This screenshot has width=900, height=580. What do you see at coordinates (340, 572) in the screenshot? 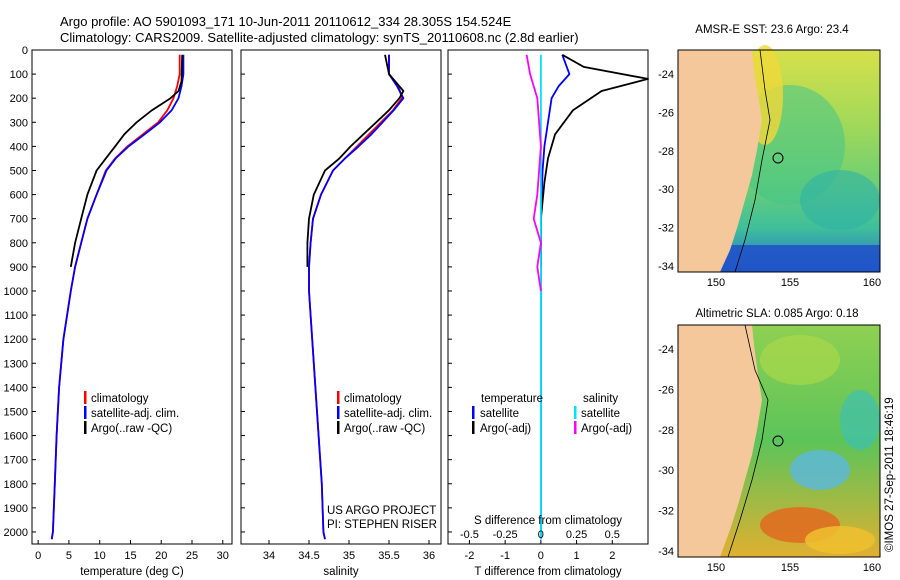
I see `salinity-xlabel: salinity` at bounding box center [340, 572].